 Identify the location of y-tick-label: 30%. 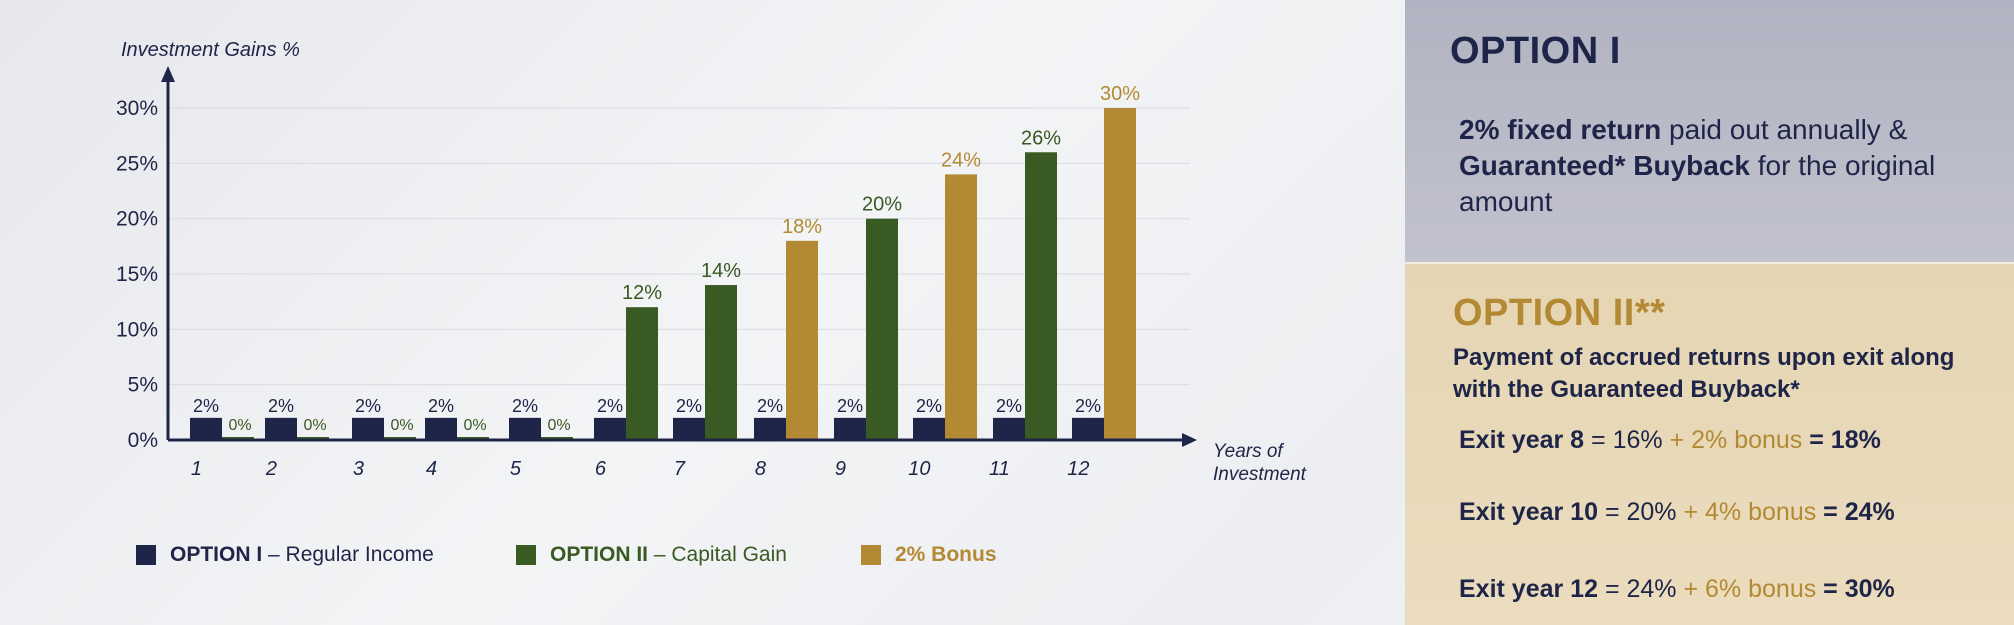
(137, 108).